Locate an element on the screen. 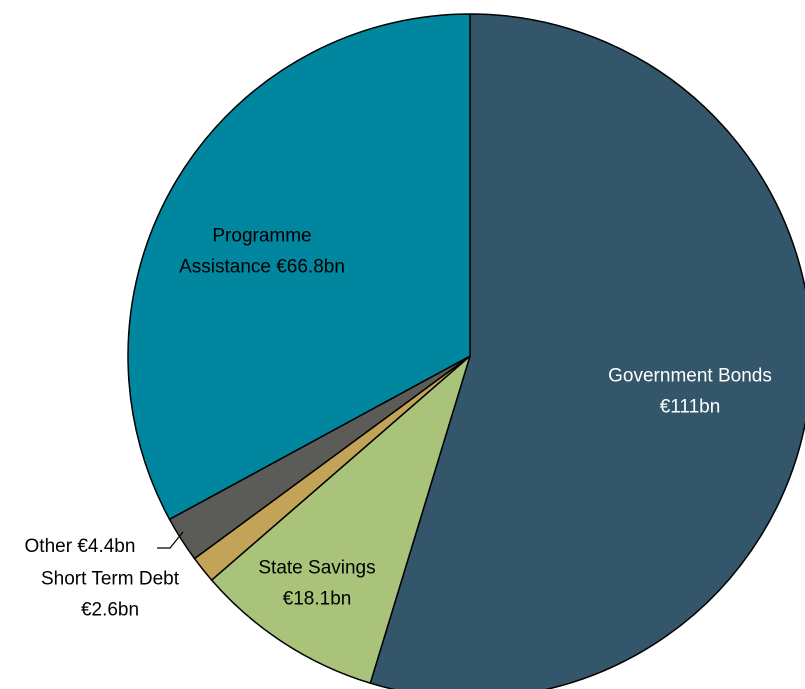 Image resolution: width=805 pixels, height=689 pixels. slice-label-line: Programme is located at coordinates (261, 236).